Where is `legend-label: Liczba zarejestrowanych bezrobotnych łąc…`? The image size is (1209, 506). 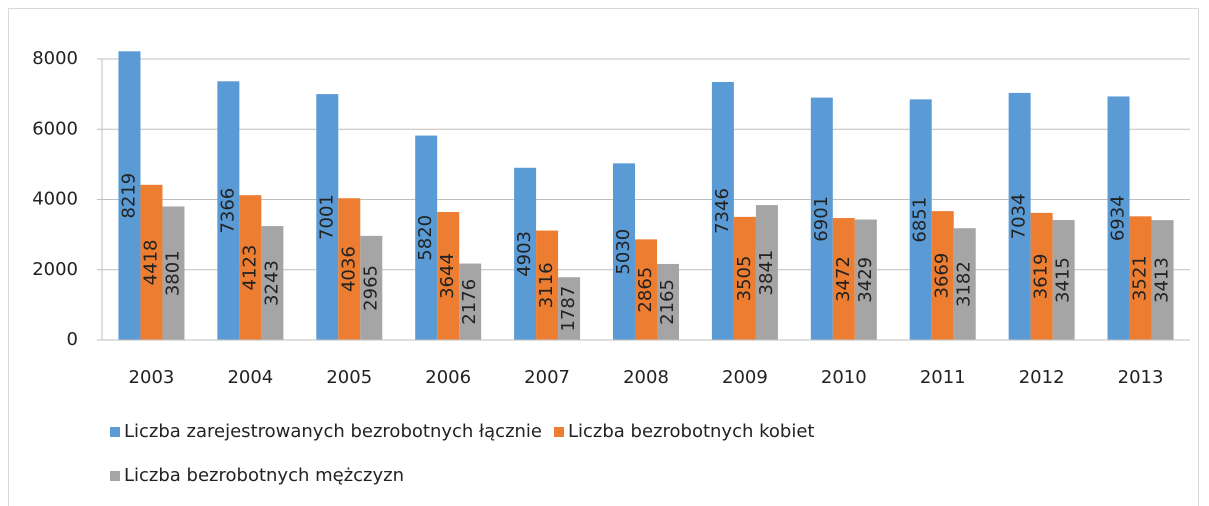 legend-label: Liczba zarejestrowanych bezrobotnych łąc… is located at coordinates (333, 431).